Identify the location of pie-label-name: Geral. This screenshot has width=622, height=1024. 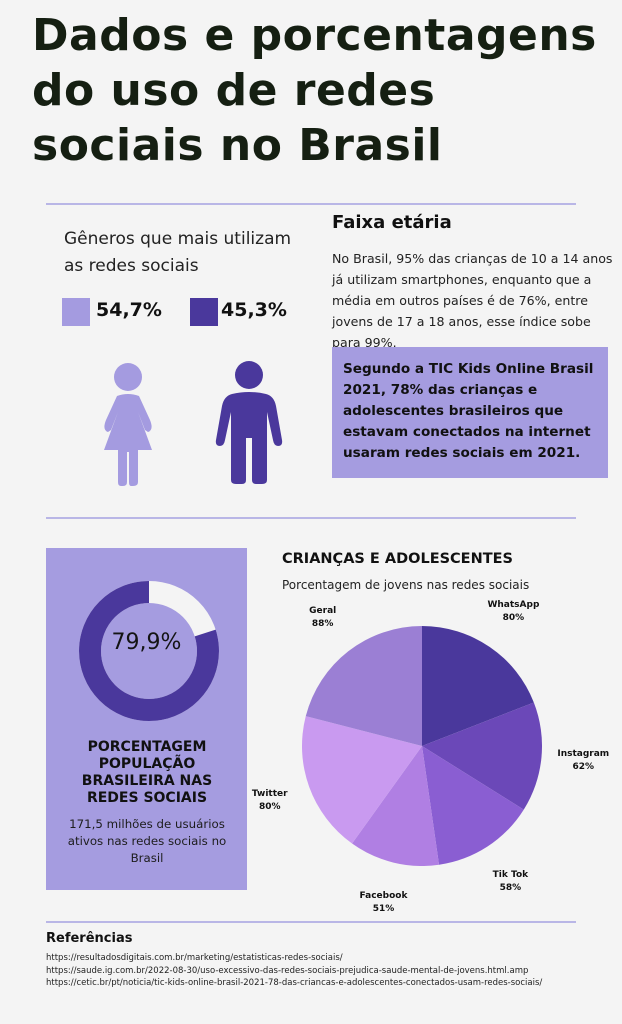
(323, 611).